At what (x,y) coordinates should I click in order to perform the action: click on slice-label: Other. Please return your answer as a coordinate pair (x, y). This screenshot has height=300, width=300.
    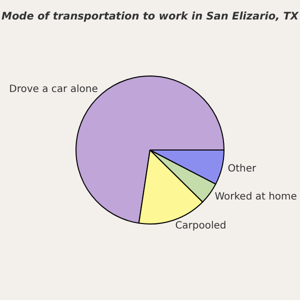
    Looking at the image, I should click on (243, 168).